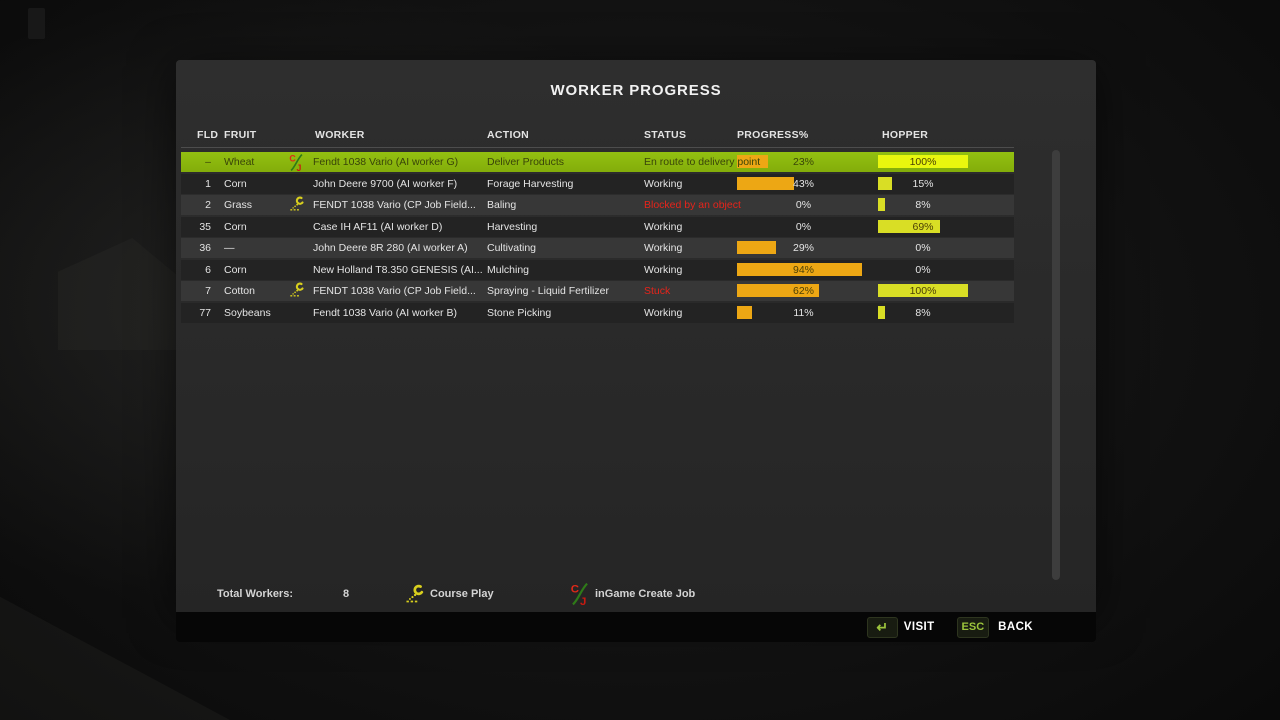 The height and width of the screenshot is (720, 1280). I want to click on background-hud-remnant, so click(36, 23).